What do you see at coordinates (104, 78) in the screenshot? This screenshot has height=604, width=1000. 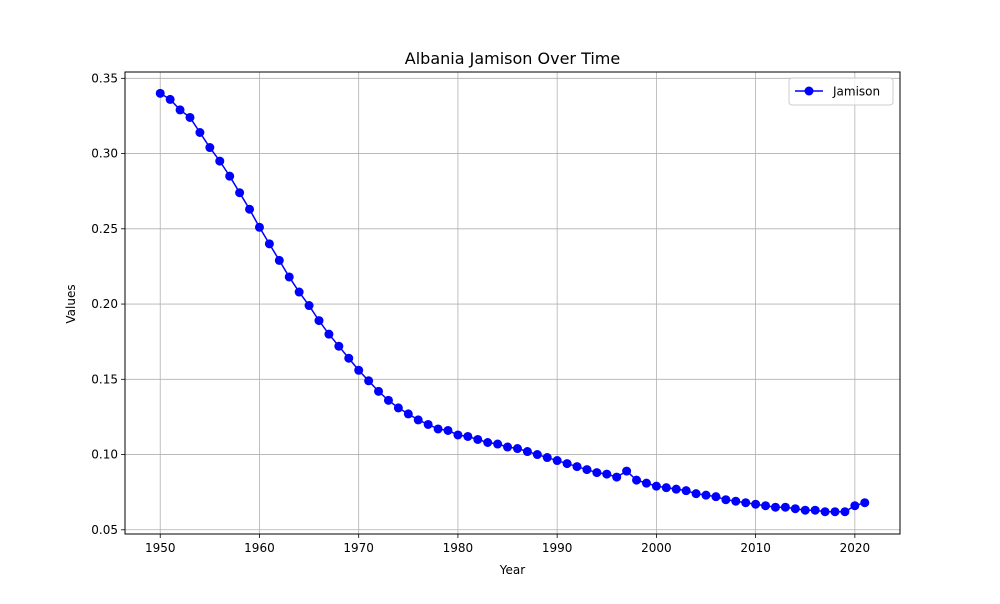 I see `y-tick-label: 0.35` at bounding box center [104, 78].